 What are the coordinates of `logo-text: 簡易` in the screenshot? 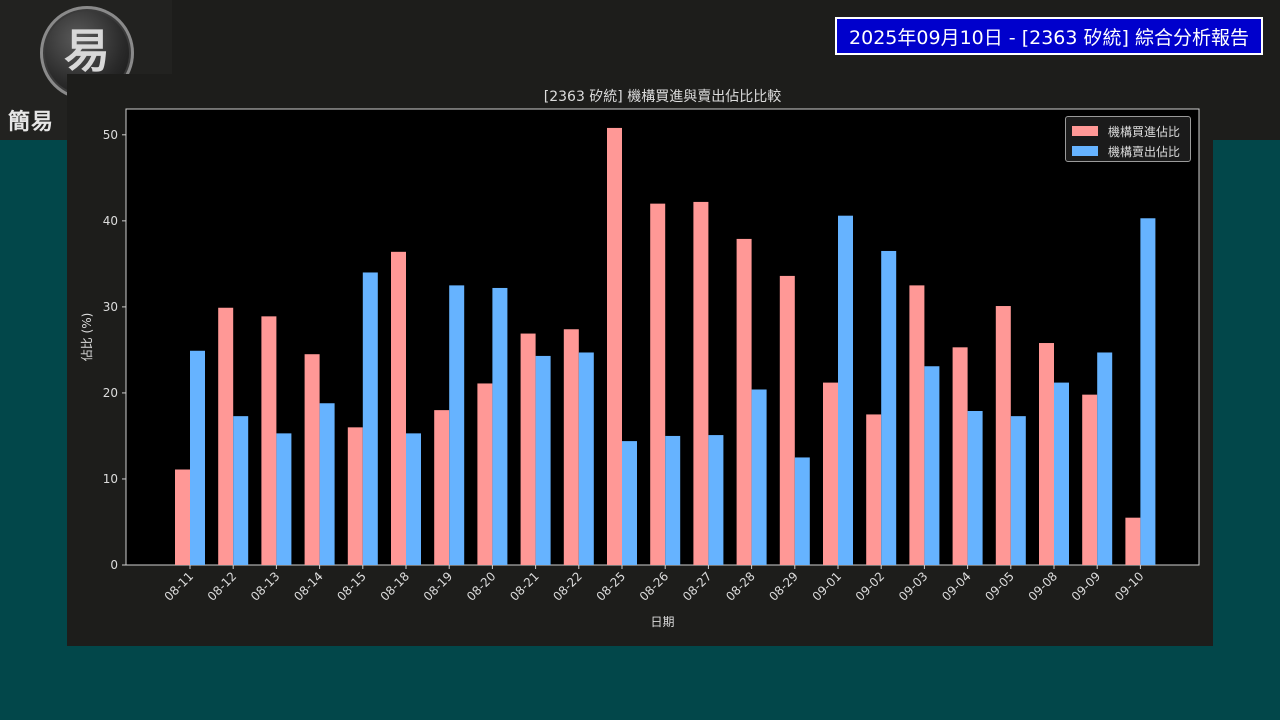 It's located at (31, 122).